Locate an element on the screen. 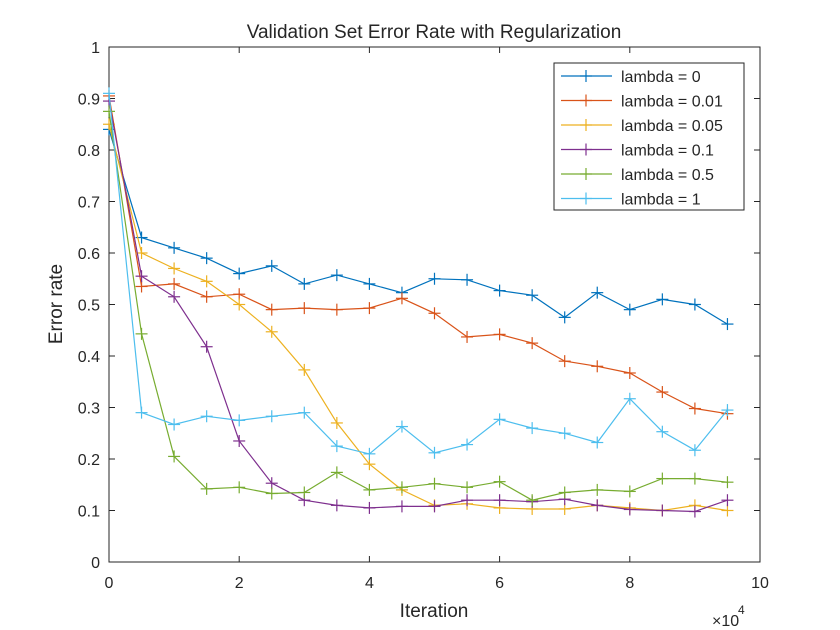  legend-label: lambda = 0.5 is located at coordinates (667, 175).